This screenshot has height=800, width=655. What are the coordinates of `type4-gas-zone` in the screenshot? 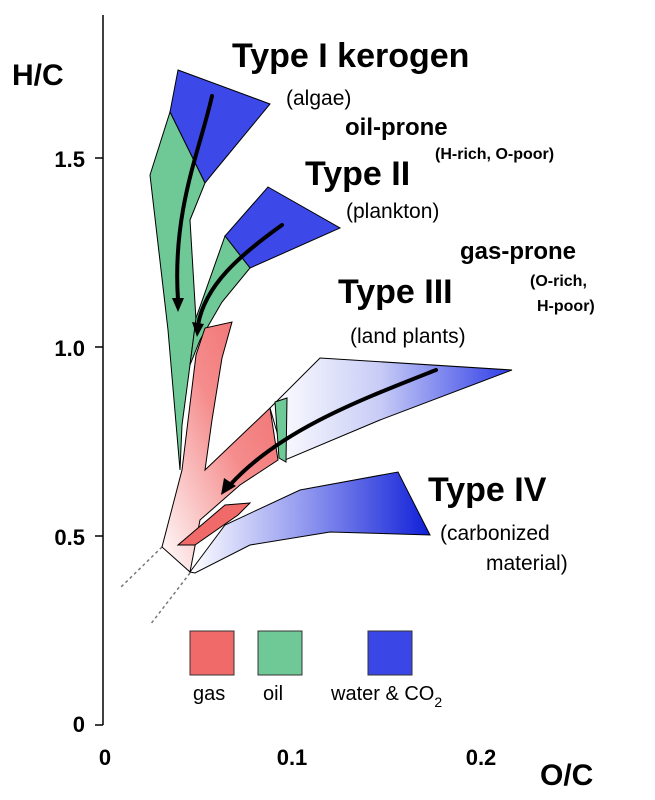 It's located at (214, 524).